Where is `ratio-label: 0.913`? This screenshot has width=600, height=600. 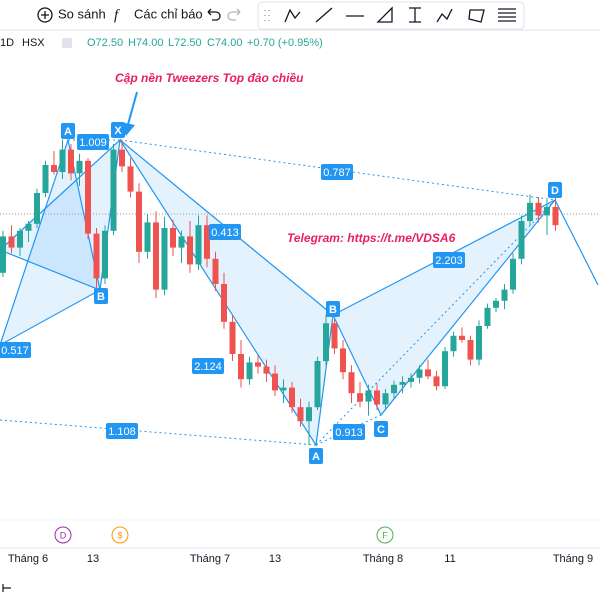
ratio-label: 0.913 is located at coordinates (349, 433).